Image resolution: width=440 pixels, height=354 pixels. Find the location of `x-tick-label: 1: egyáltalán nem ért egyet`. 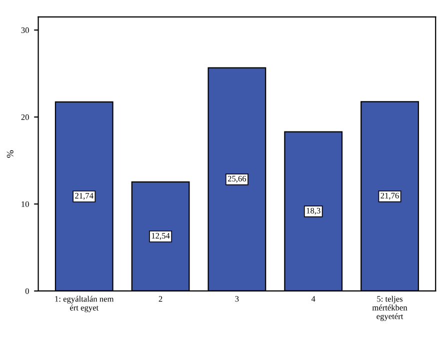

x-tick-label: 1: egyáltalán nem ért egyet is located at coordinates (84, 304).